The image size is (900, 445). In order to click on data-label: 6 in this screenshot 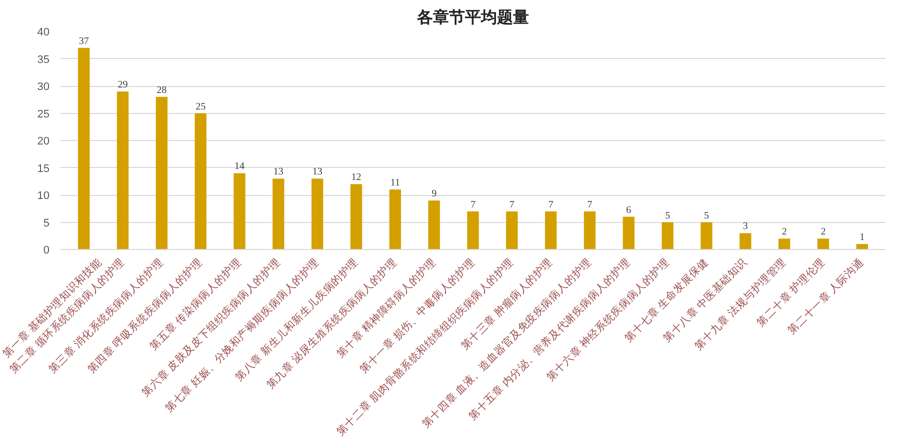, I will do `click(629, 210)`.